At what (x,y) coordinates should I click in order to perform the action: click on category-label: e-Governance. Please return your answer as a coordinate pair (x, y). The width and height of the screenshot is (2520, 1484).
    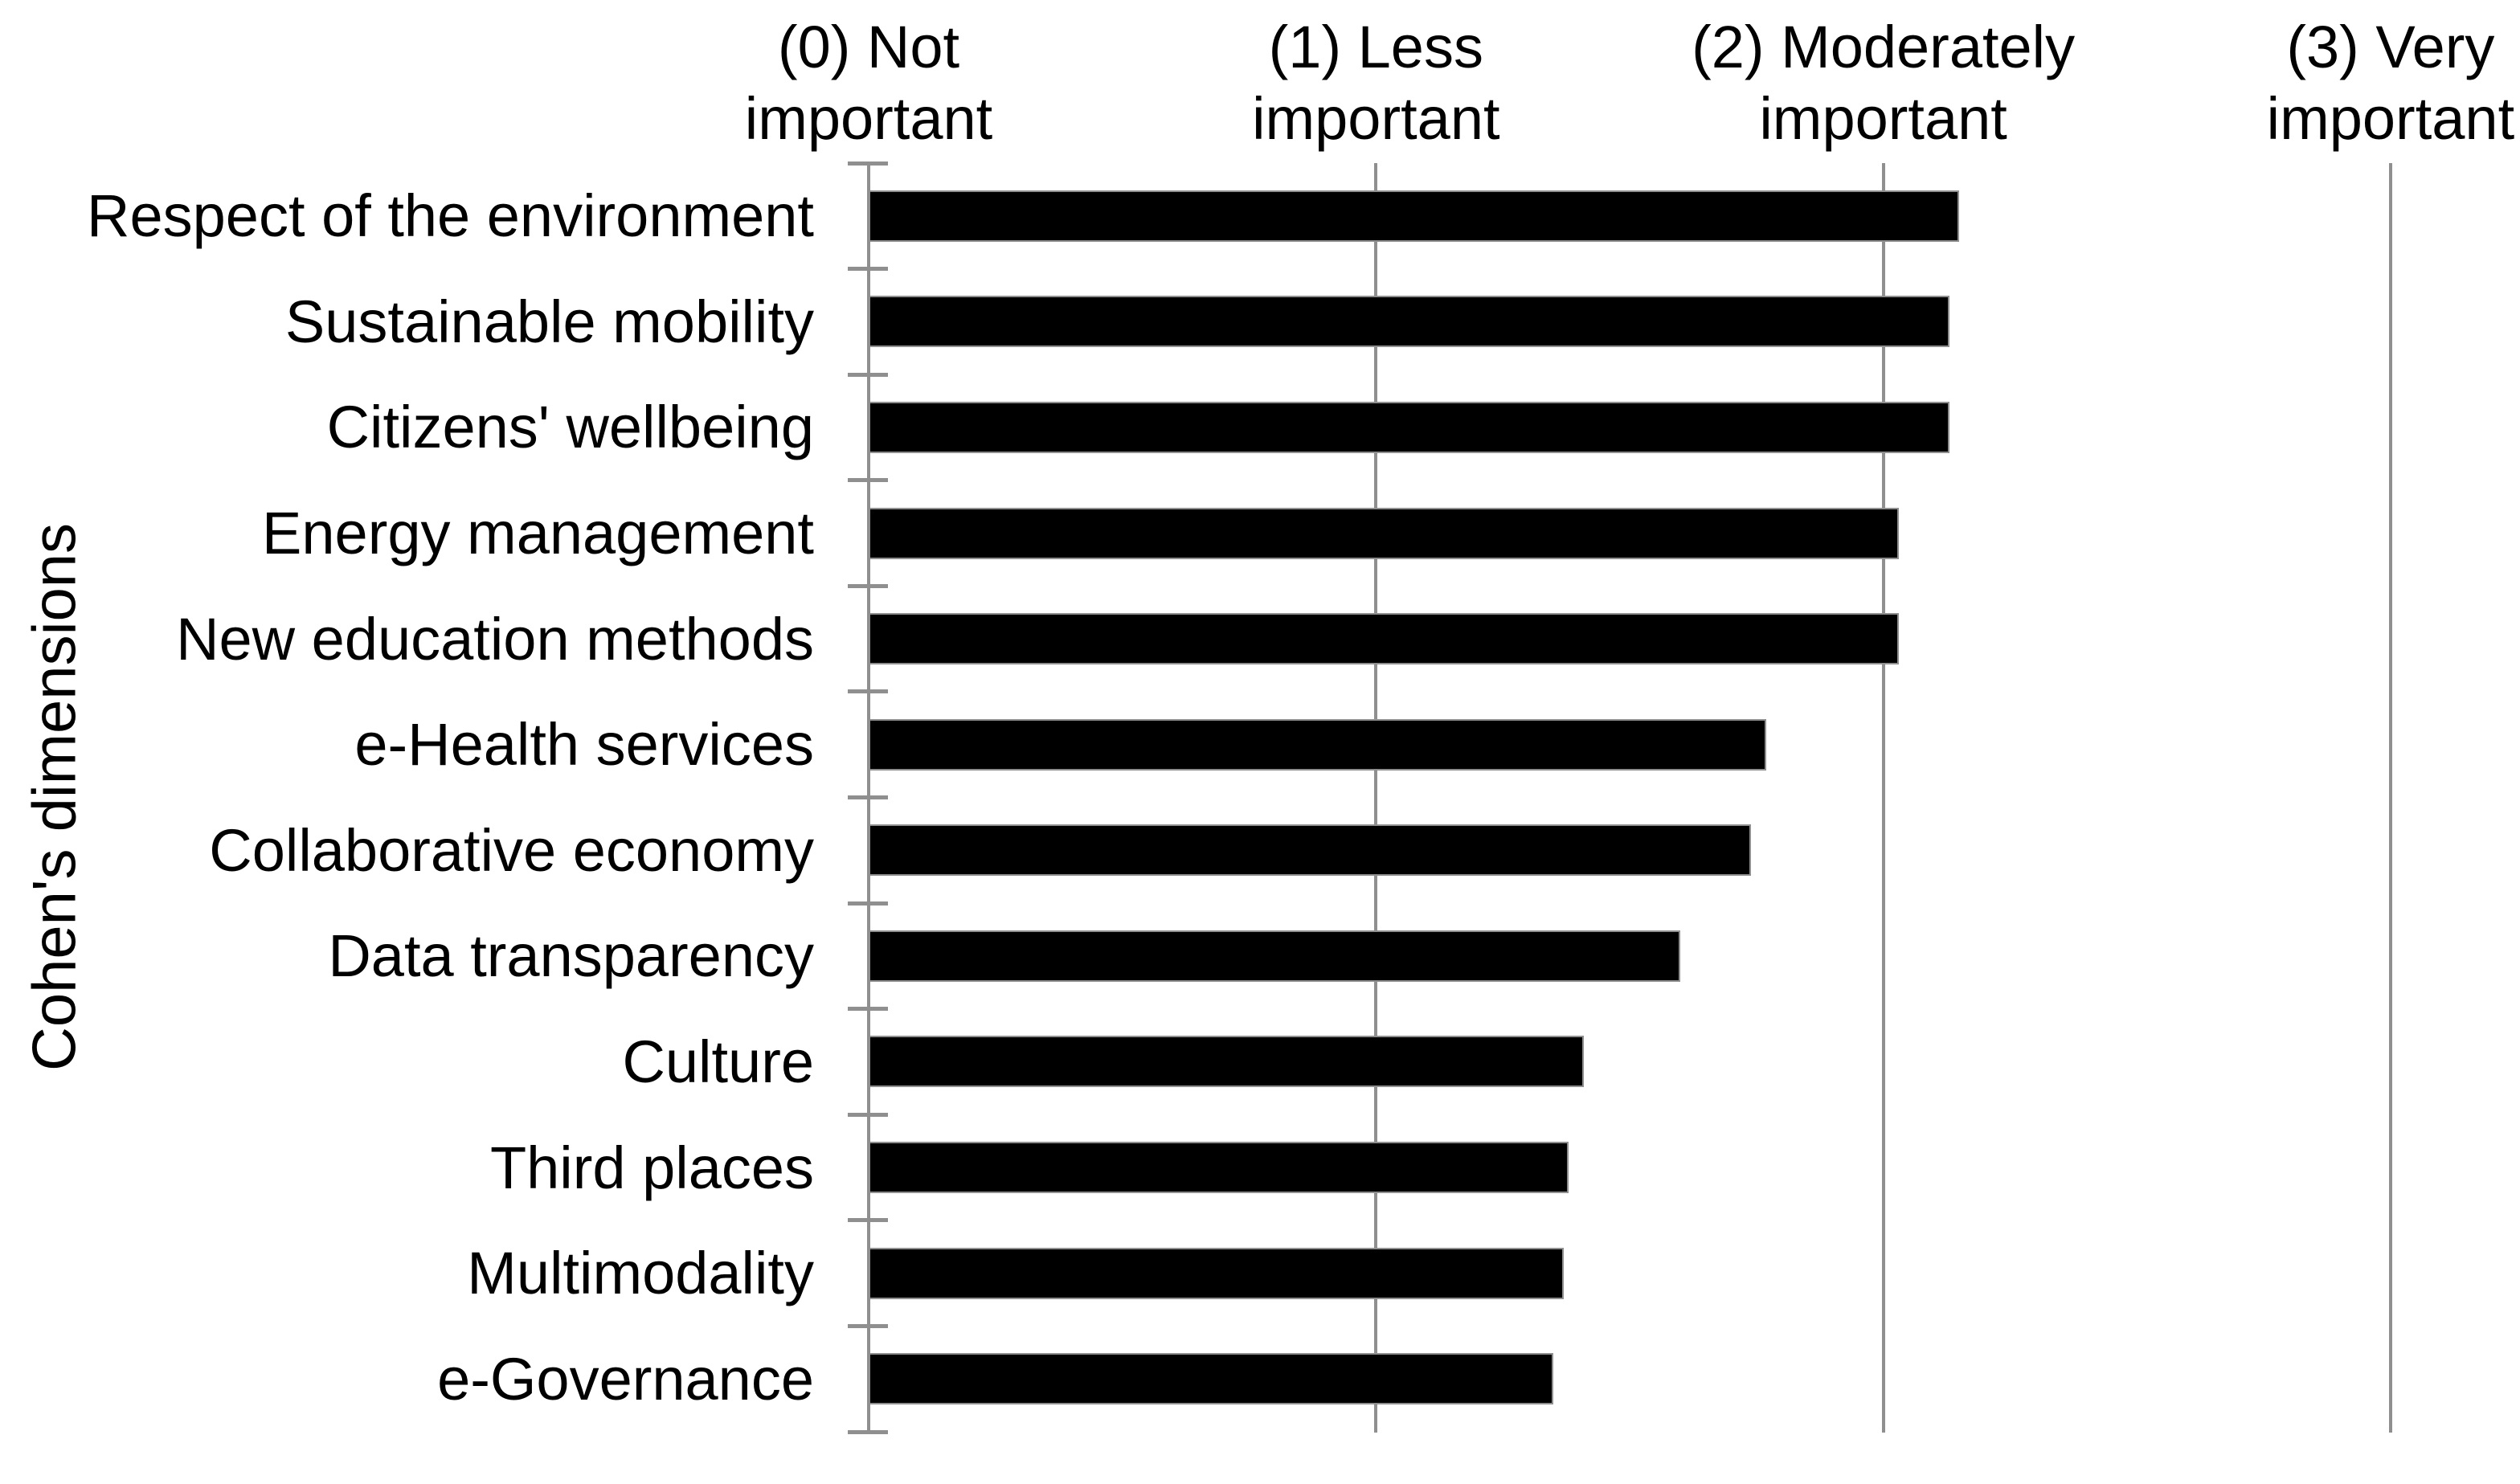
    Looking at the image, I should click on (625, 1378).